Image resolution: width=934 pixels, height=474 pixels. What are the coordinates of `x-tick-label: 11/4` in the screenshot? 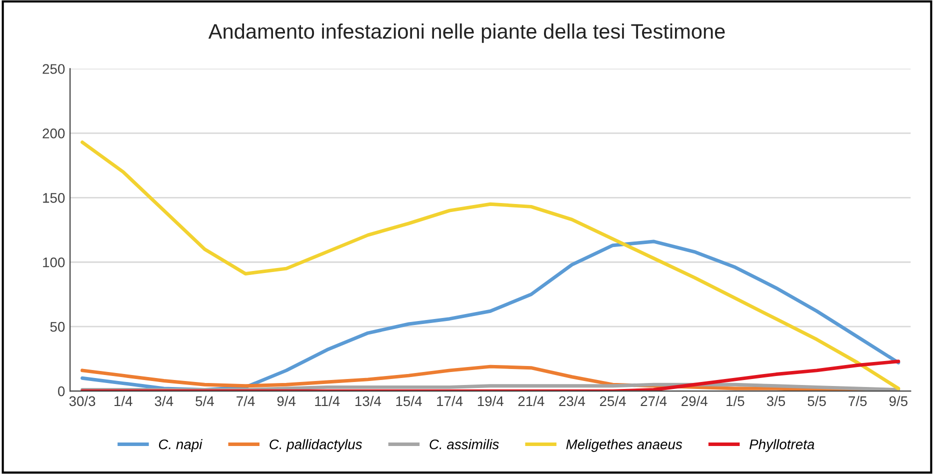 It's located at (327, 401).